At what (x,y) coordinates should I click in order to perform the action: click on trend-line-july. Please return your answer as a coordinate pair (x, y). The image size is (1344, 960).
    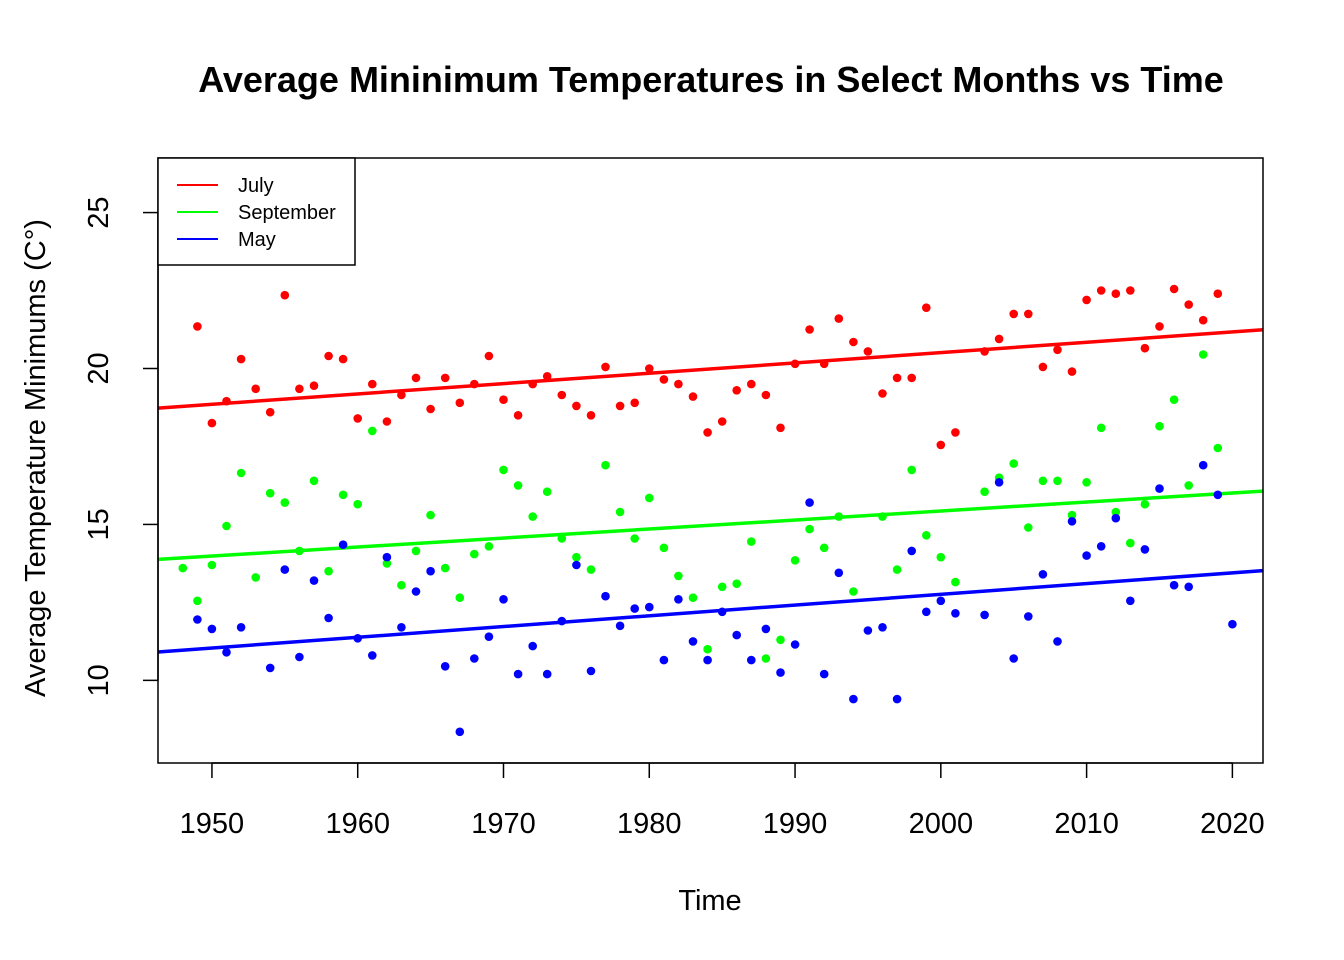
    Looking at the image, I should click on (710, 369).